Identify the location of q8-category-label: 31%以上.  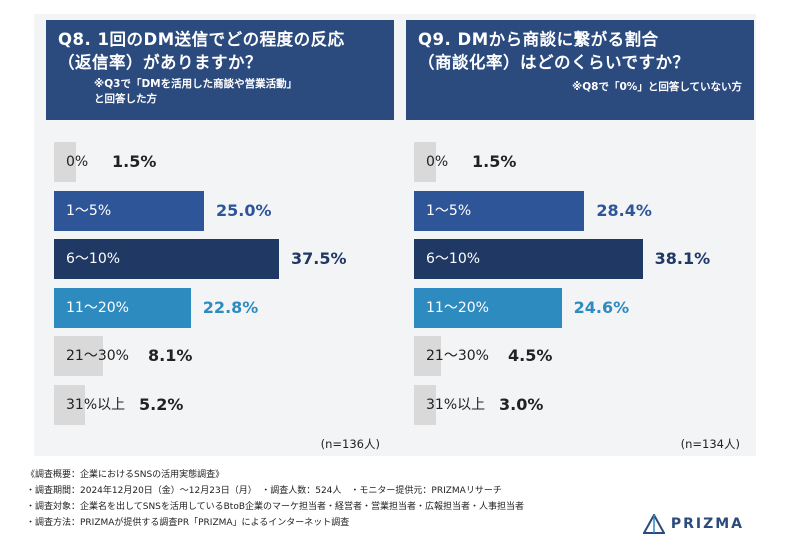
(96, 404).